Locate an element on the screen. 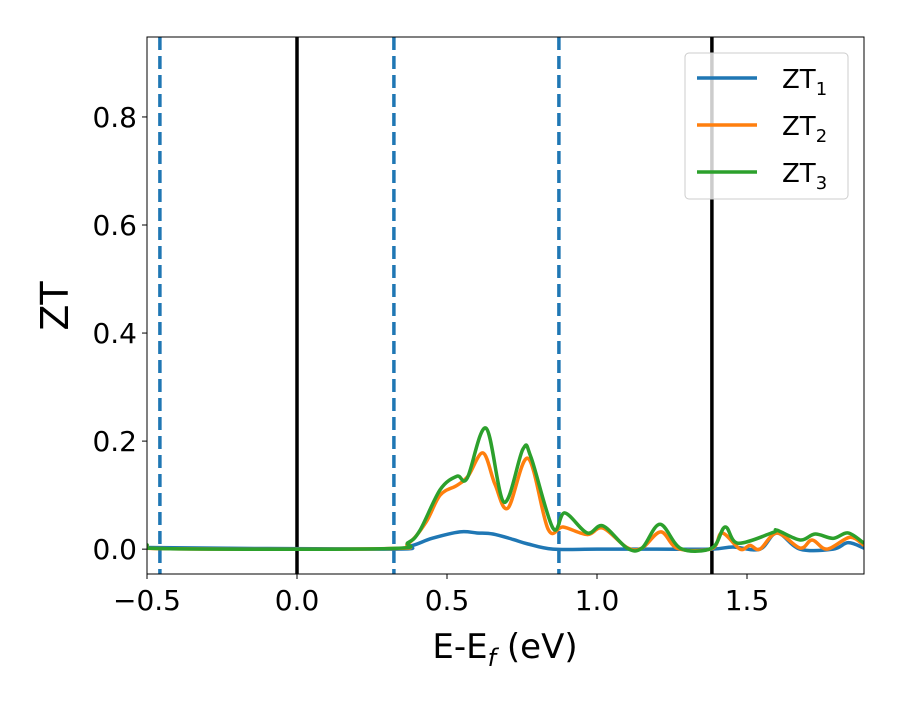  x-tick-label: −0.5 is located at coordinates (147, 600).